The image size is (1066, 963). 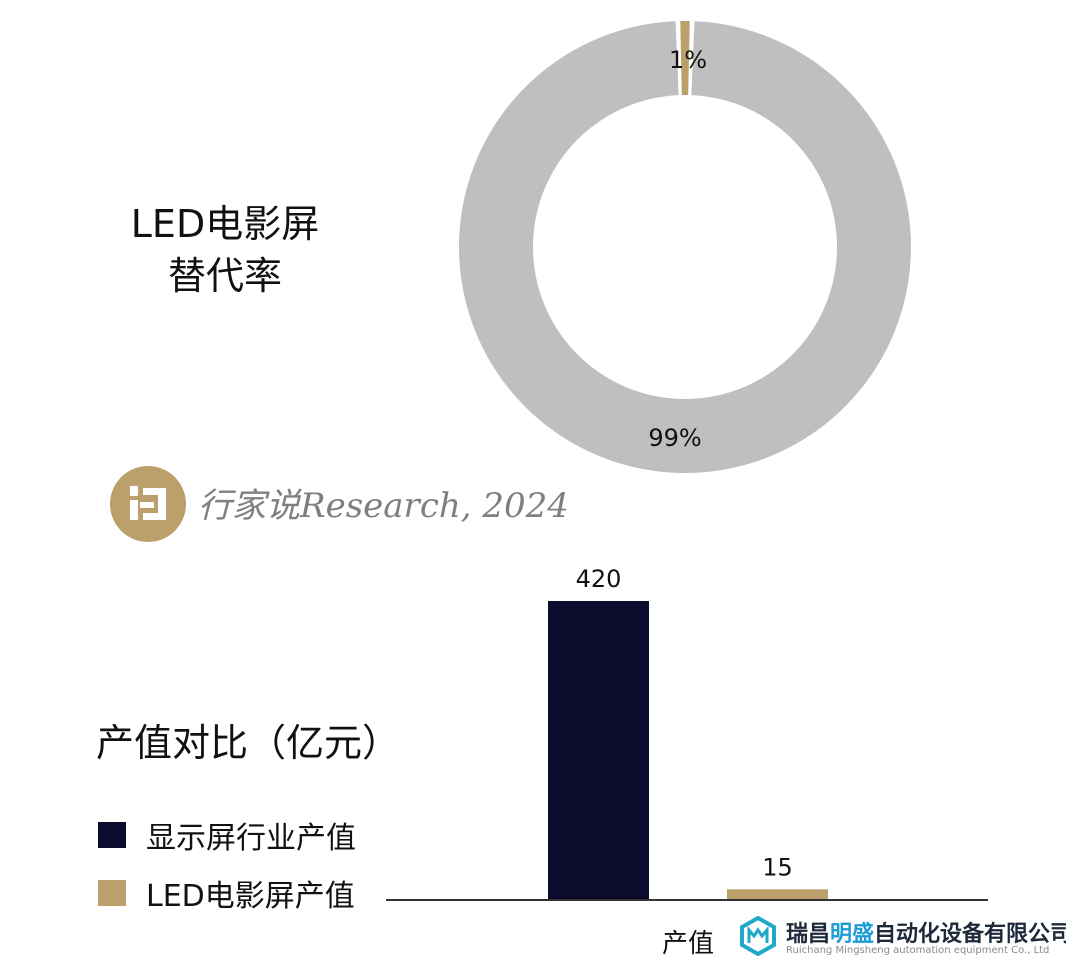 I want to click on company-name-highlight: 明盛, so click(x=852, y=934).